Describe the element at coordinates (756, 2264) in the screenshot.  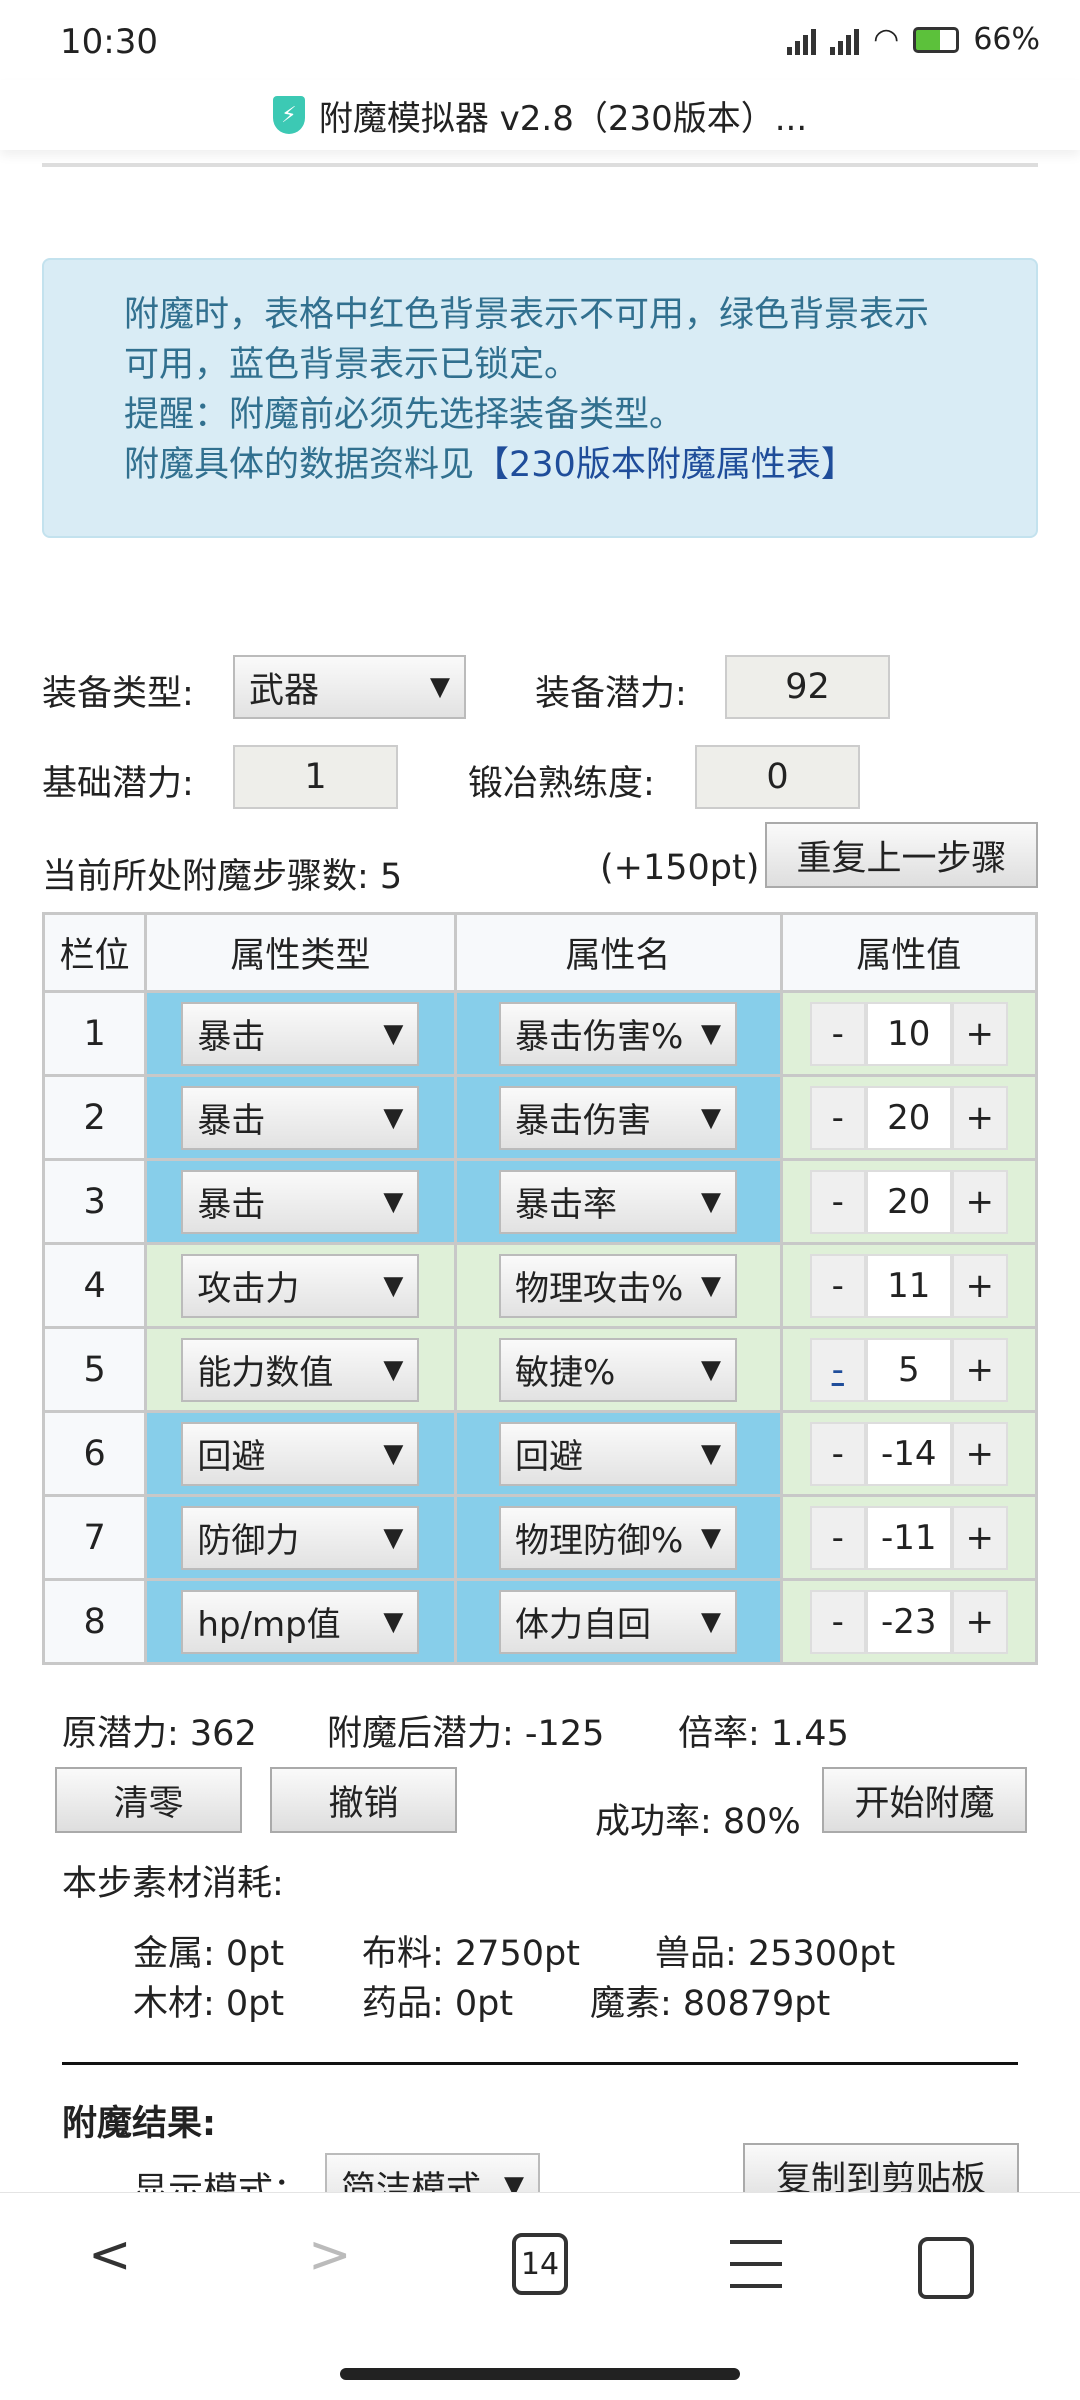
I see `menu-icon` at that location.